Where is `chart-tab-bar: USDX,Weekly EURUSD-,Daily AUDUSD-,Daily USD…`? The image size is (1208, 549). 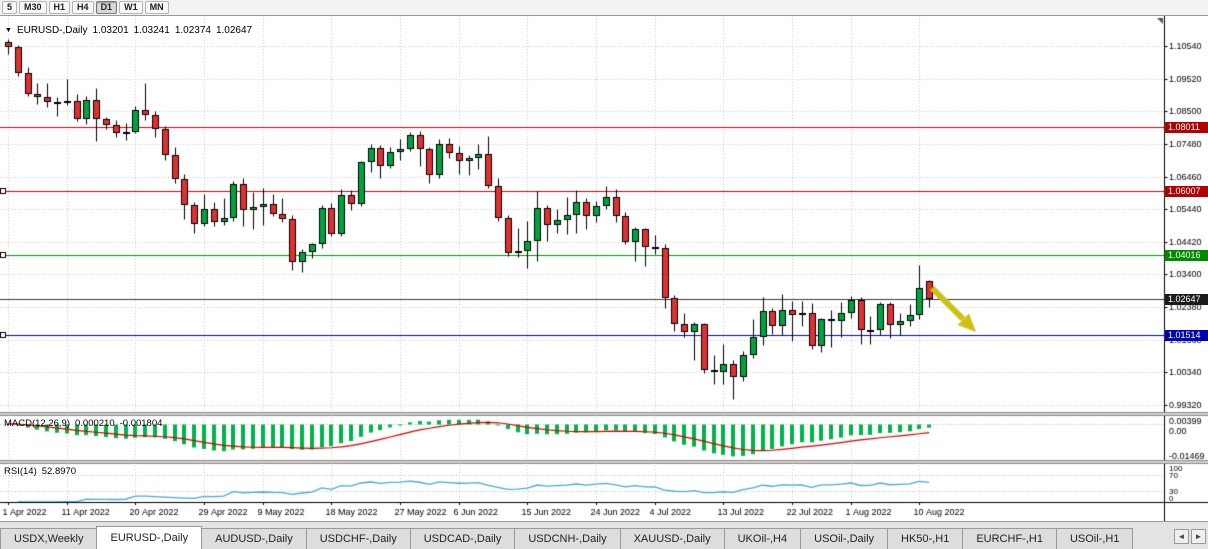
chart-tab-bar: USDX,Weekly EURUSD-,Daily AUDUSD-,Daily USD… is located at coordinates (604, 535).